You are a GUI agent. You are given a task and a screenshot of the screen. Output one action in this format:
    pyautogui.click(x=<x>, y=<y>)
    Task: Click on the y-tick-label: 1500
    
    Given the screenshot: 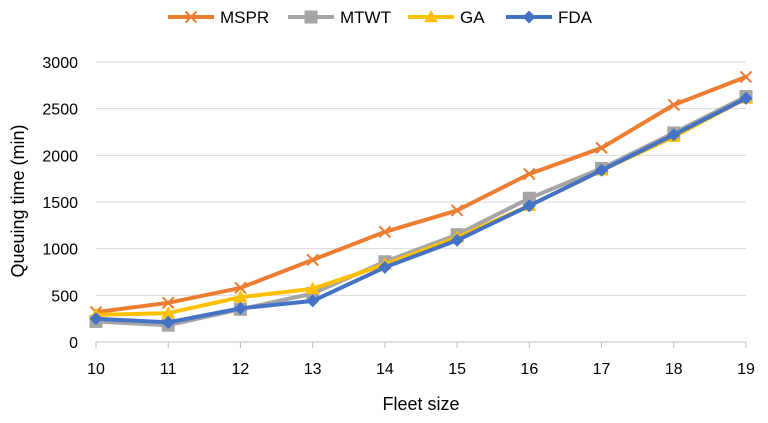 What is the action you would take?
    pyautogui.click(x=60, y=203)
    